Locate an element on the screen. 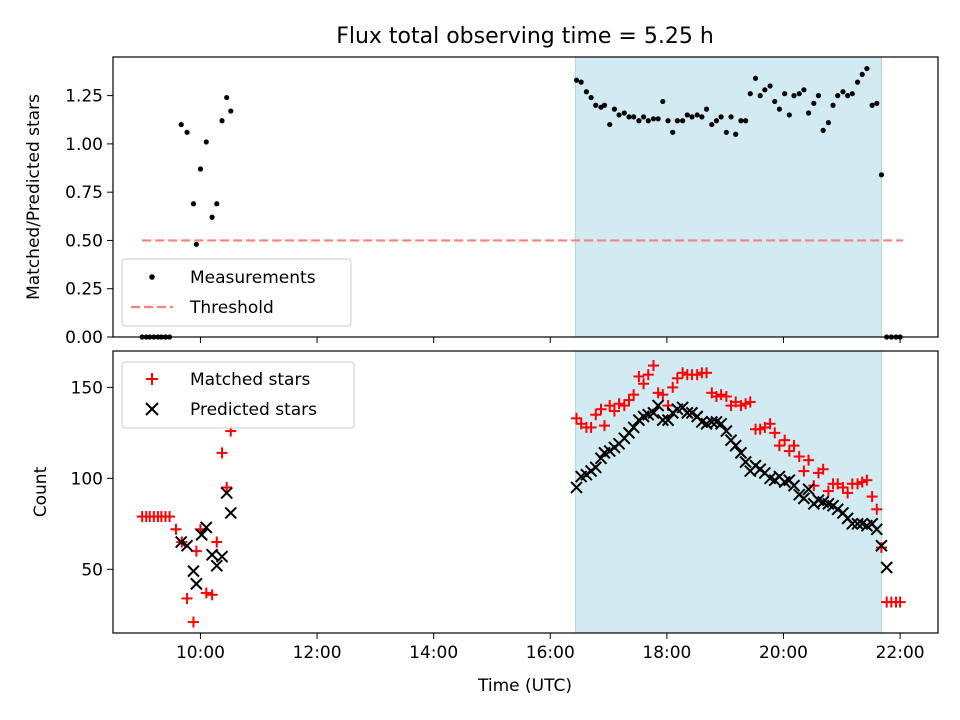  observing-span-shade is located at coordinates (728, 197).